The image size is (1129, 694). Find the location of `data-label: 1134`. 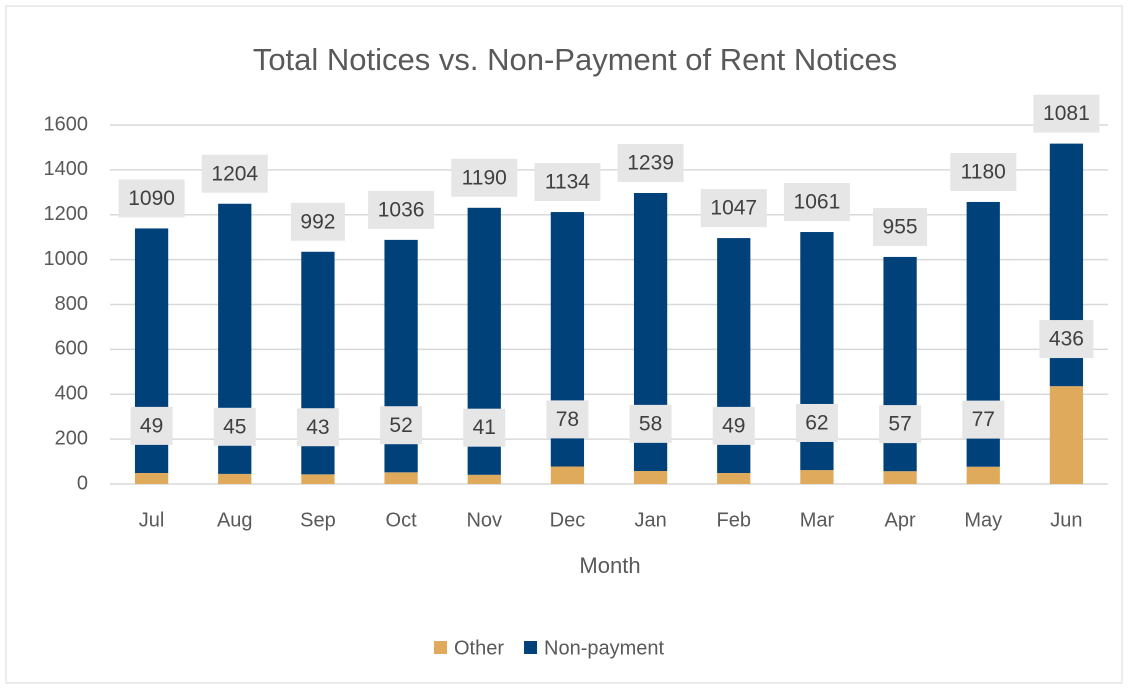

data-label: 1134 is located at coordinates (567, 182).